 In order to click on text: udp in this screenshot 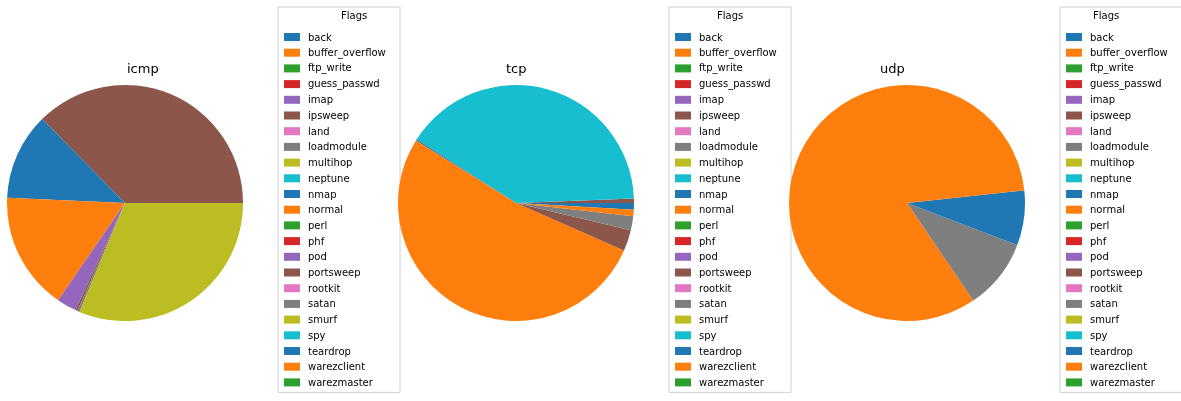, I will do `click(892, 68)`.